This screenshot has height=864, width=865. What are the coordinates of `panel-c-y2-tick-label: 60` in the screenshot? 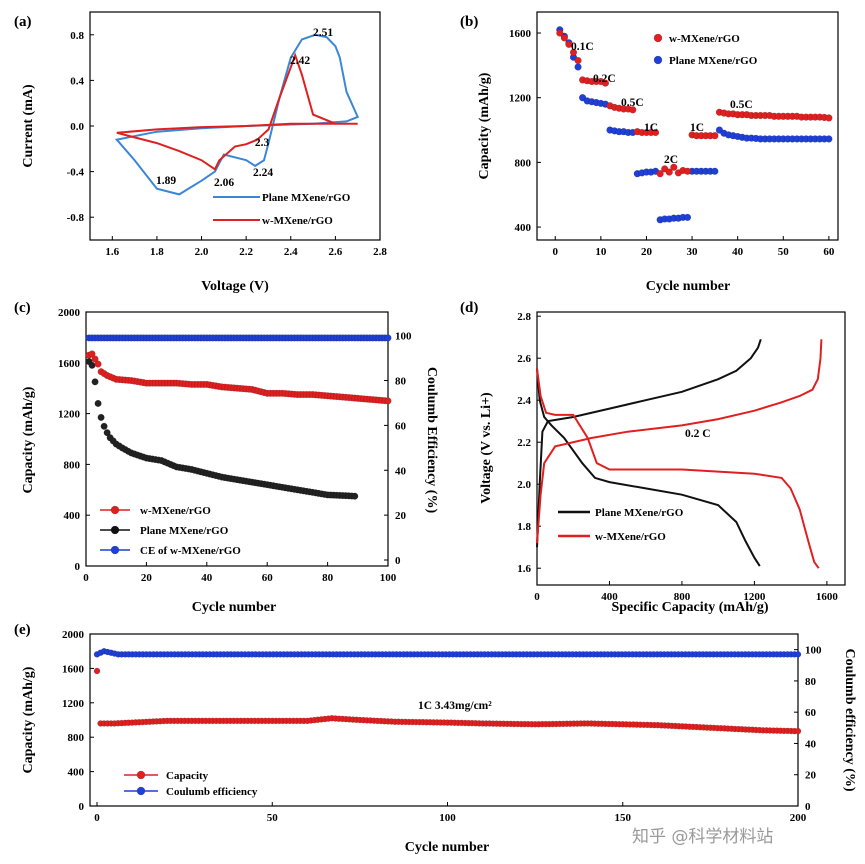 It's located at (401, 426).